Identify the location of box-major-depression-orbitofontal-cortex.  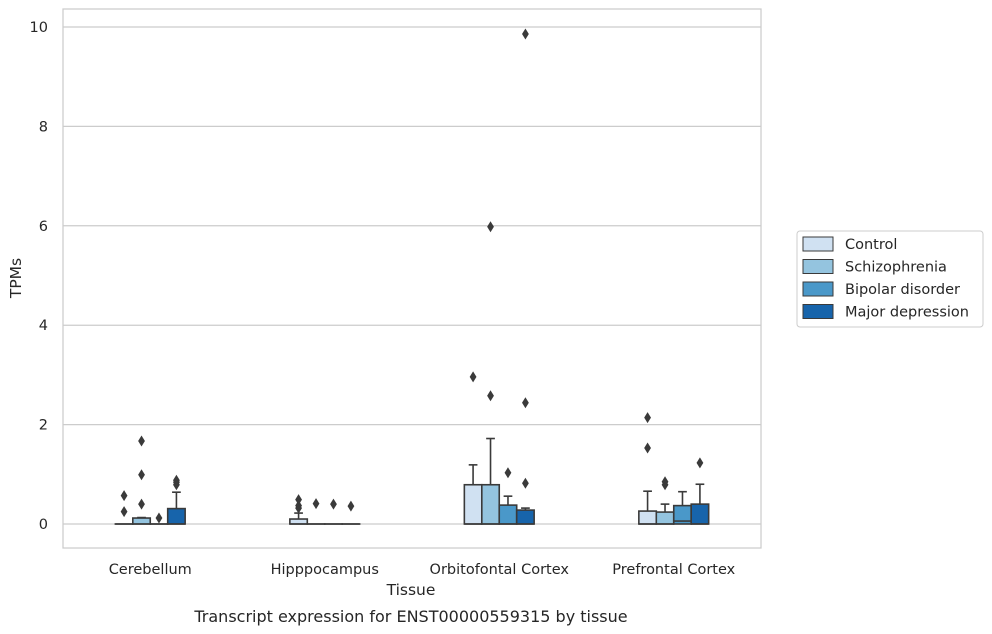
(525, 516).